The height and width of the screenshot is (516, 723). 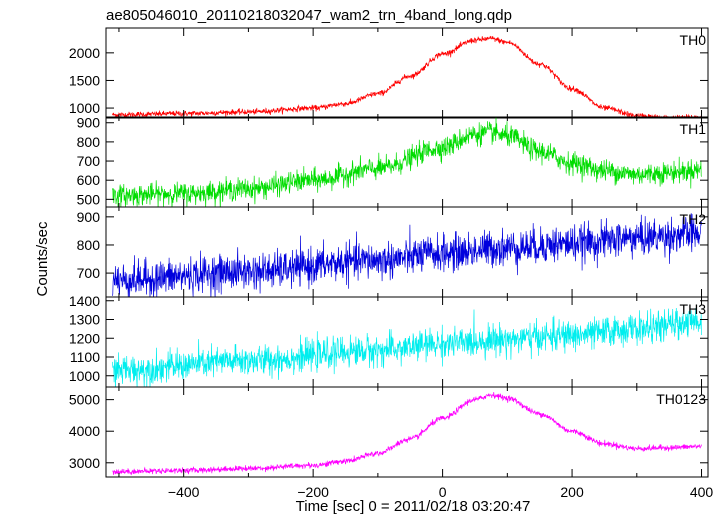 I want to click on series-line-th0, so click(x=407, y=76).